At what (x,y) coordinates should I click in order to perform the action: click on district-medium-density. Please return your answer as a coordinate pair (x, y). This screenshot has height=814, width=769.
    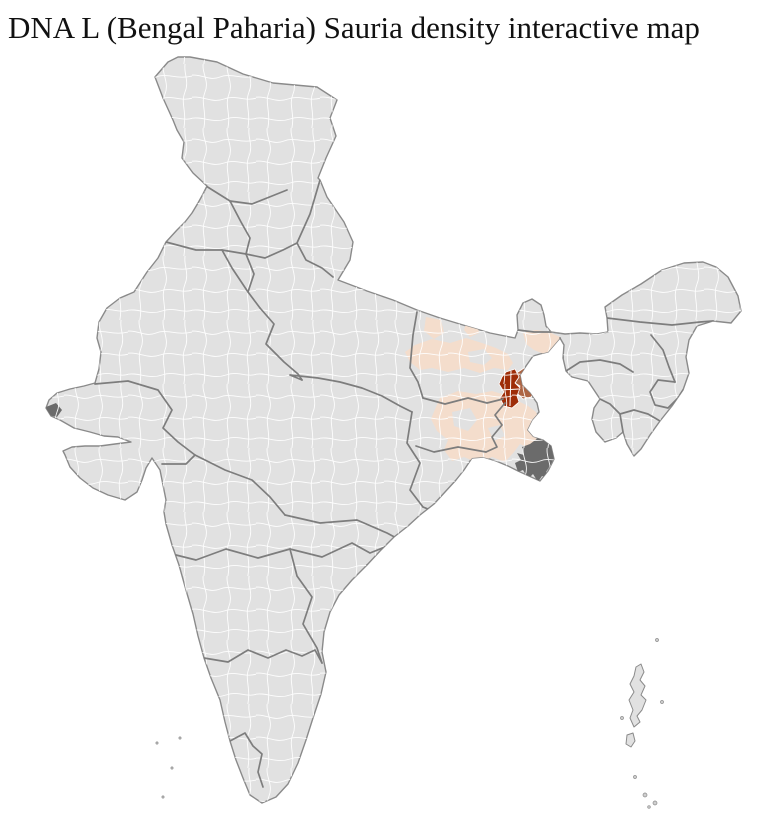
    Looking at the image, I should click on (526, 383).